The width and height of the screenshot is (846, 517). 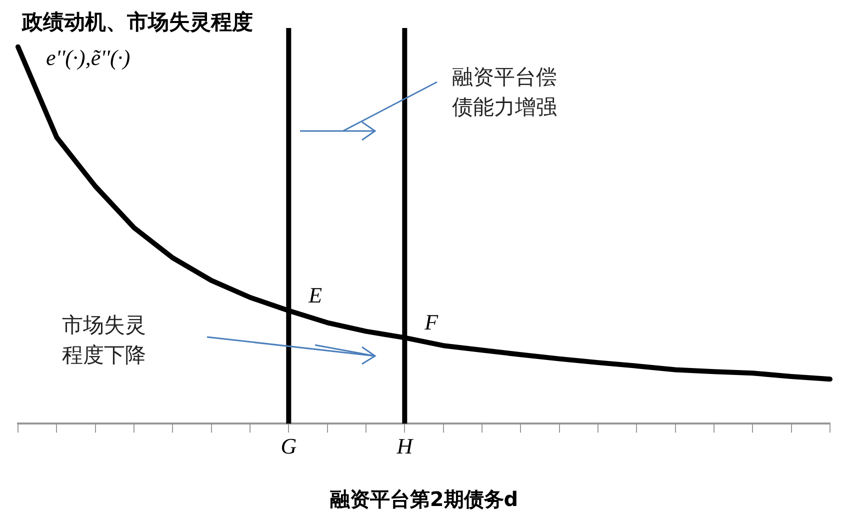 What do you see at coordinates (505, 93) in the screenshot?
I see `annotation: 融资平台偿债能力增强` at bounding box center [505, 93].